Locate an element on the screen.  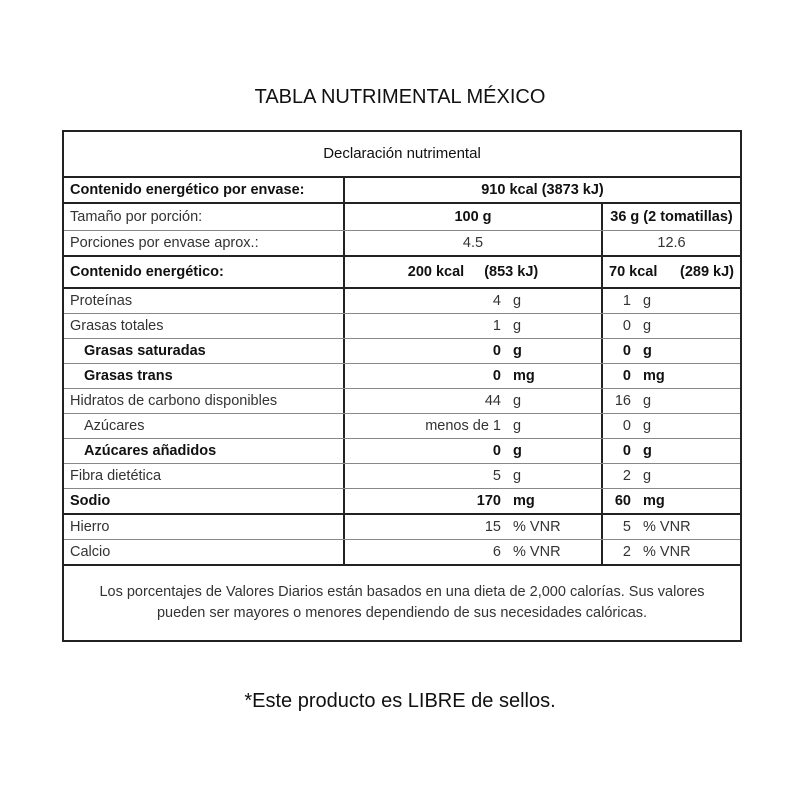
col2-amount: 60 mg is located at coordinates (670, 501).